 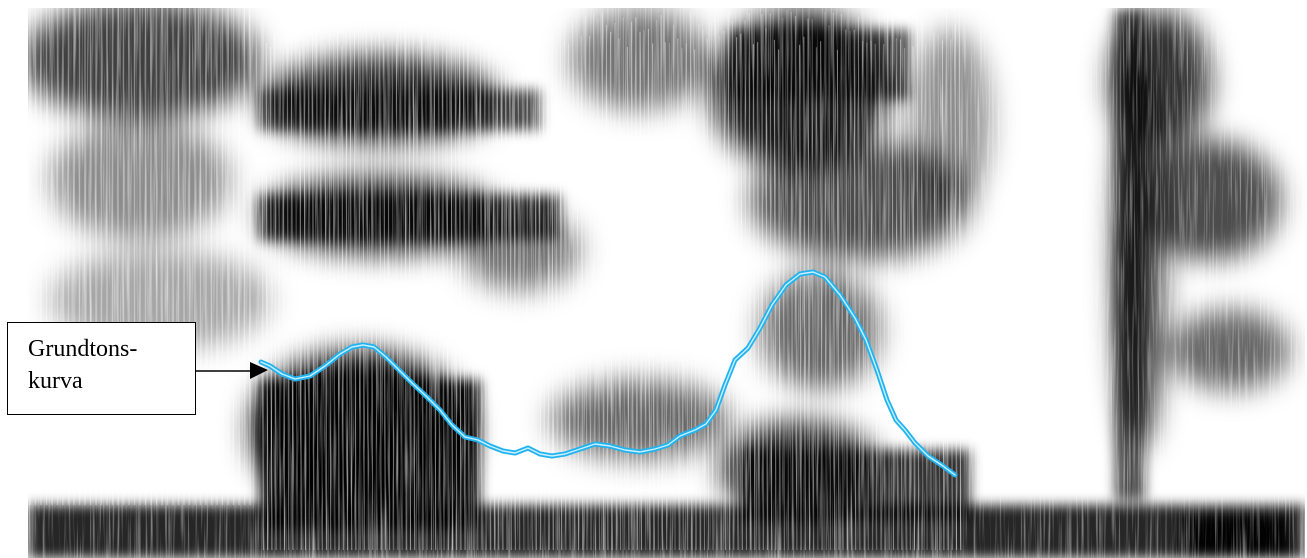 What do you see at coordinates (83, 349) in the screenshot?
I see `label-line-1: Grundtons-` at bounding box center [83, 349].